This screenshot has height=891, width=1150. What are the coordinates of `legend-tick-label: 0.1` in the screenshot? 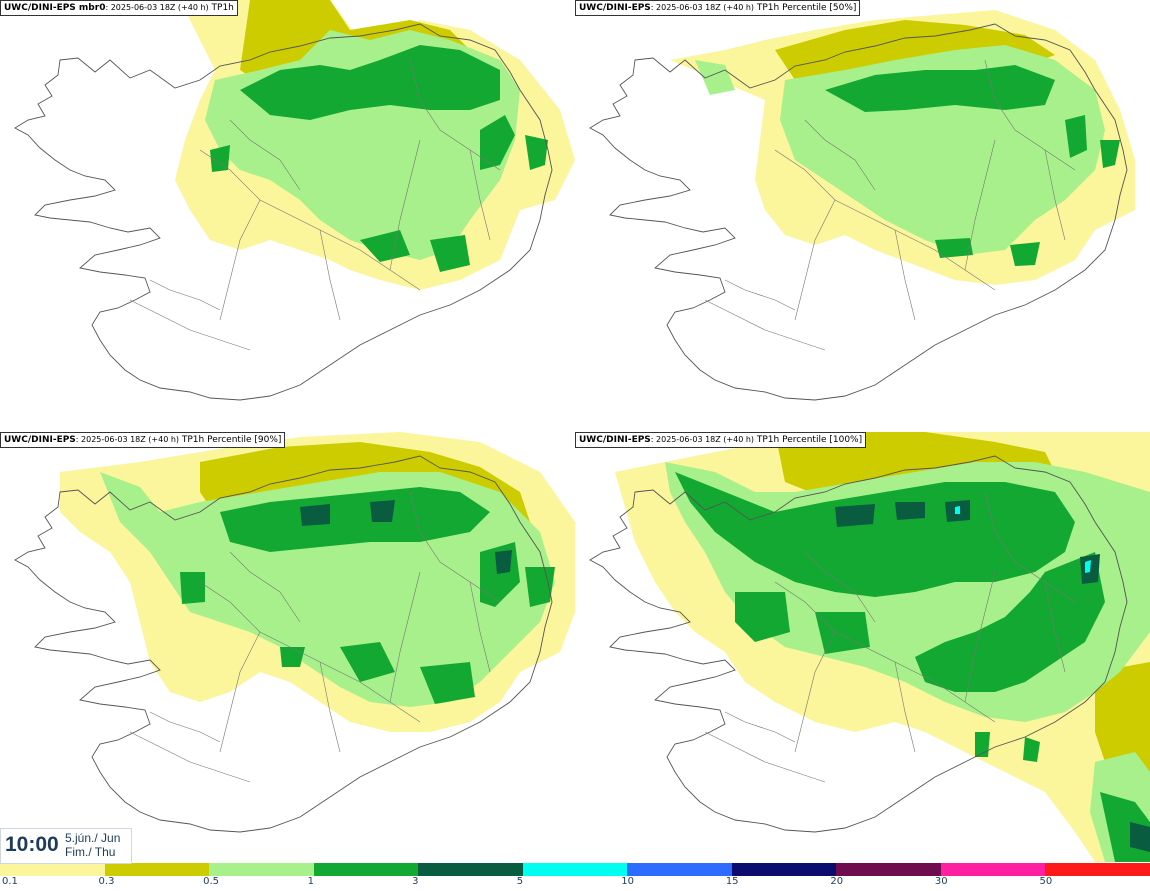 It's located at (10, 881).